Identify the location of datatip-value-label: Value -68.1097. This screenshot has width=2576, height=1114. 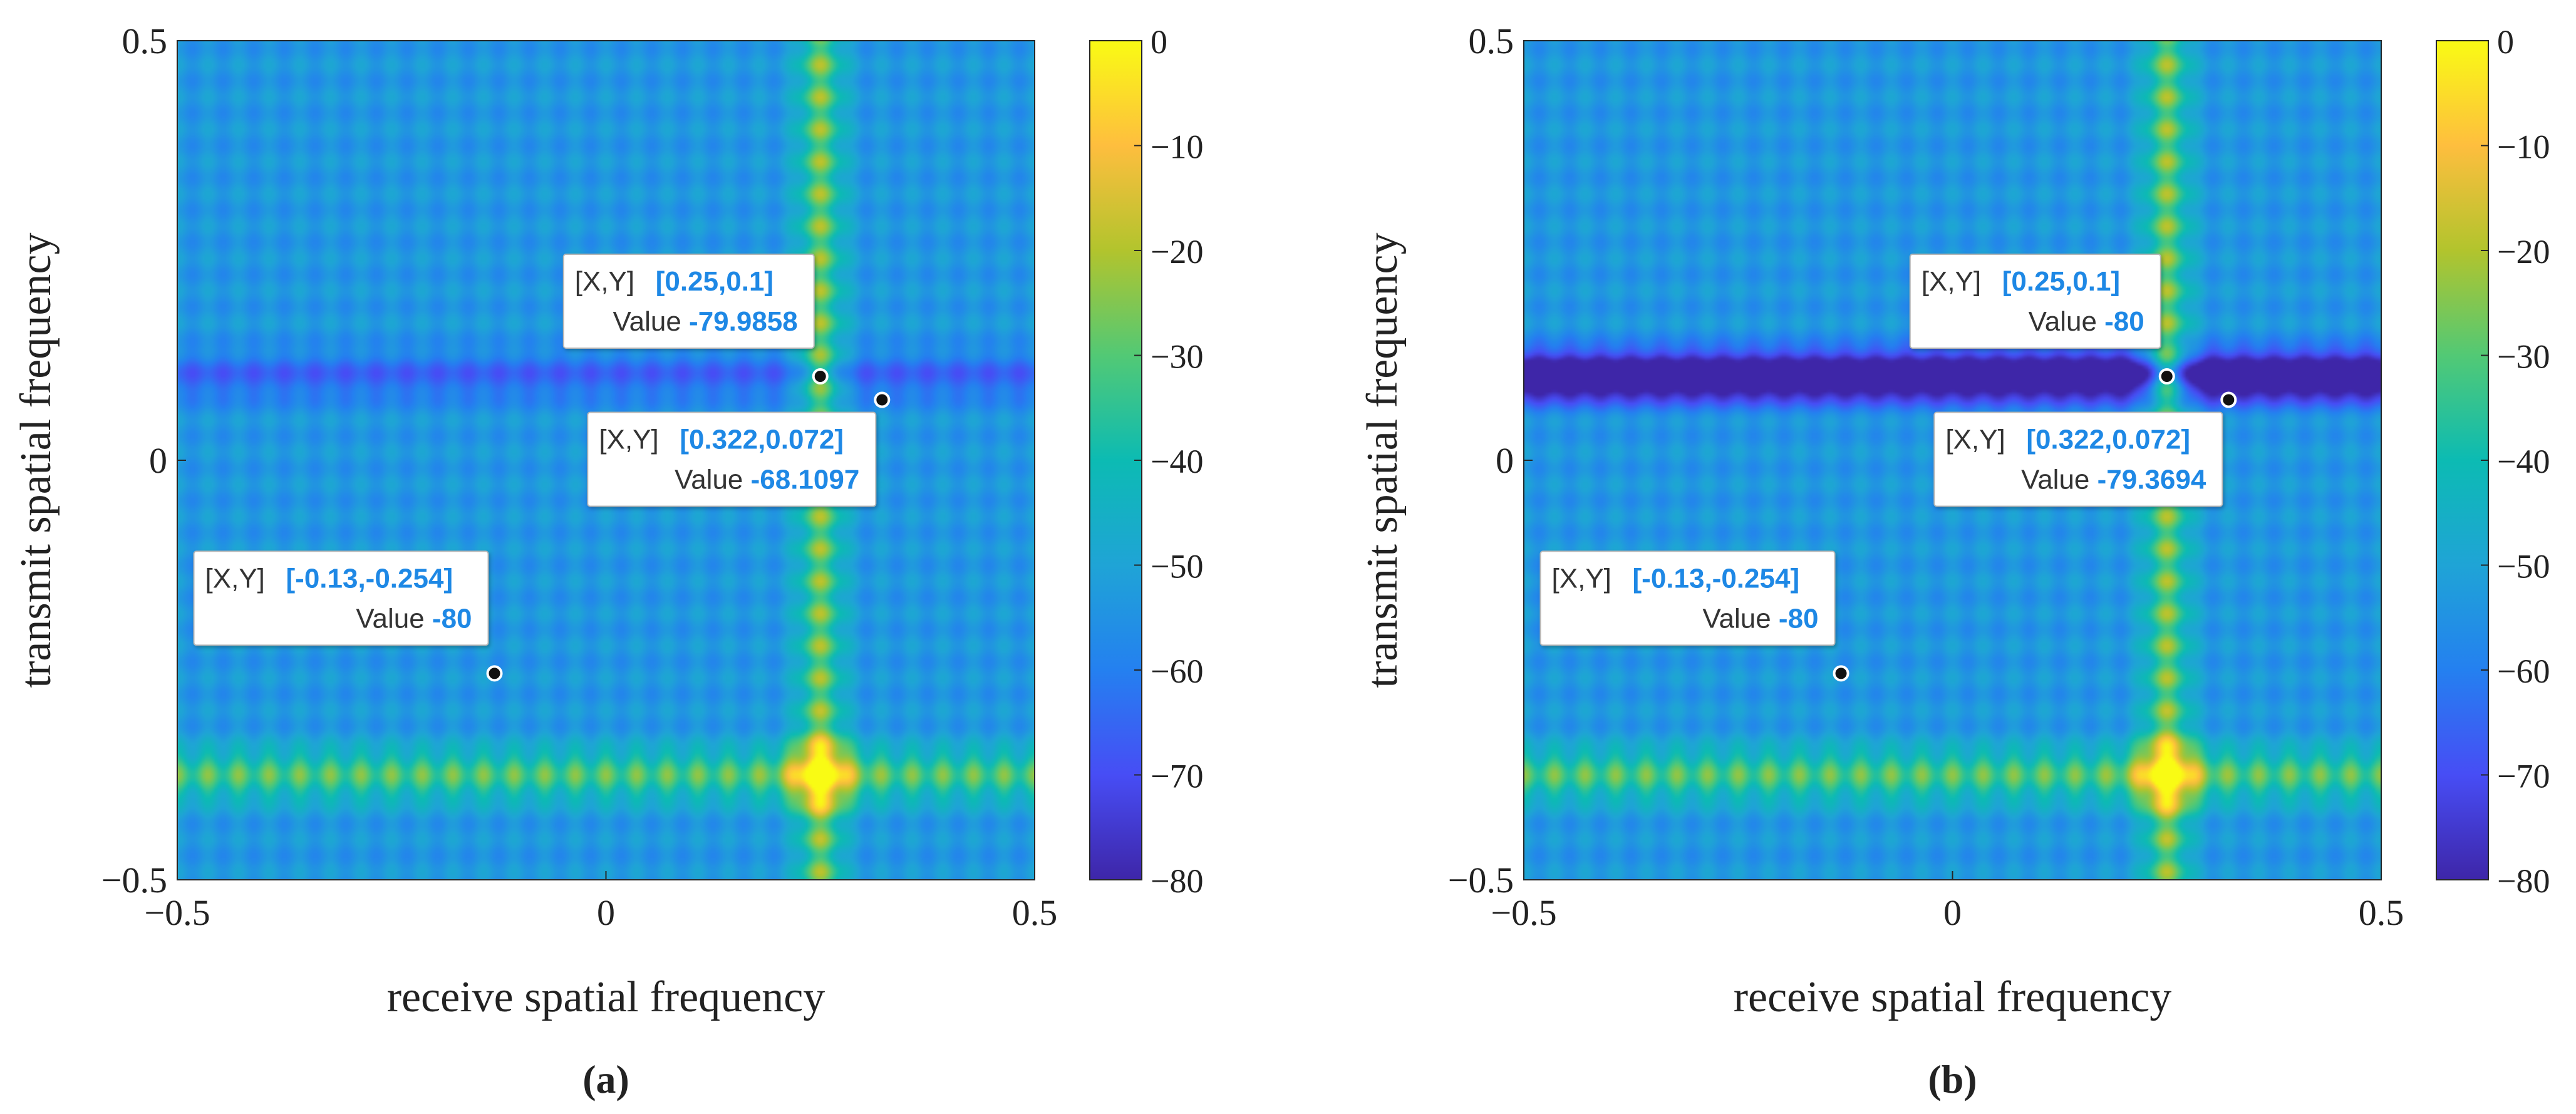
(767, 480).